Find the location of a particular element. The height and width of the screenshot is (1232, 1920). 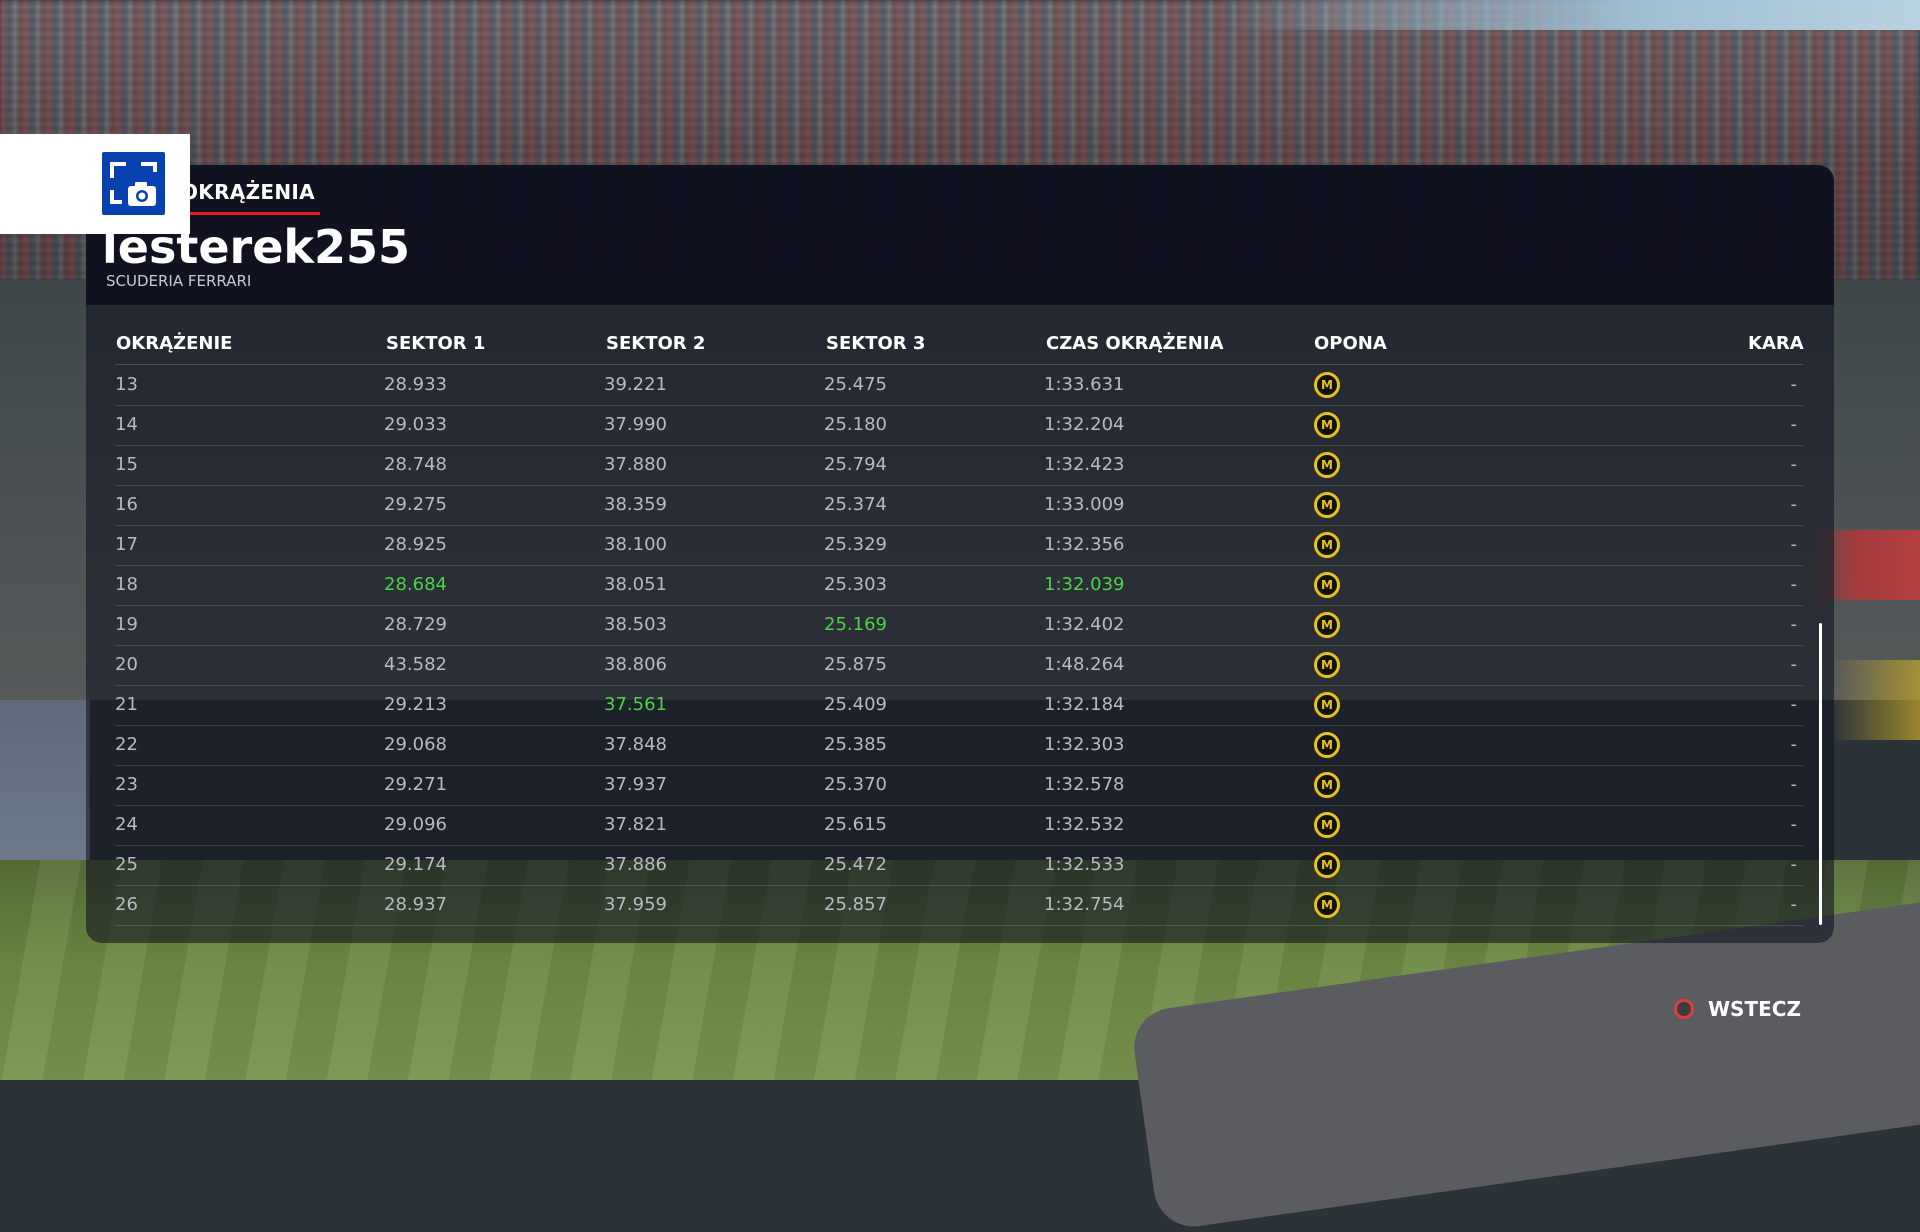

col-header-tyre: OPONA is located at coordinates (1350, 343).